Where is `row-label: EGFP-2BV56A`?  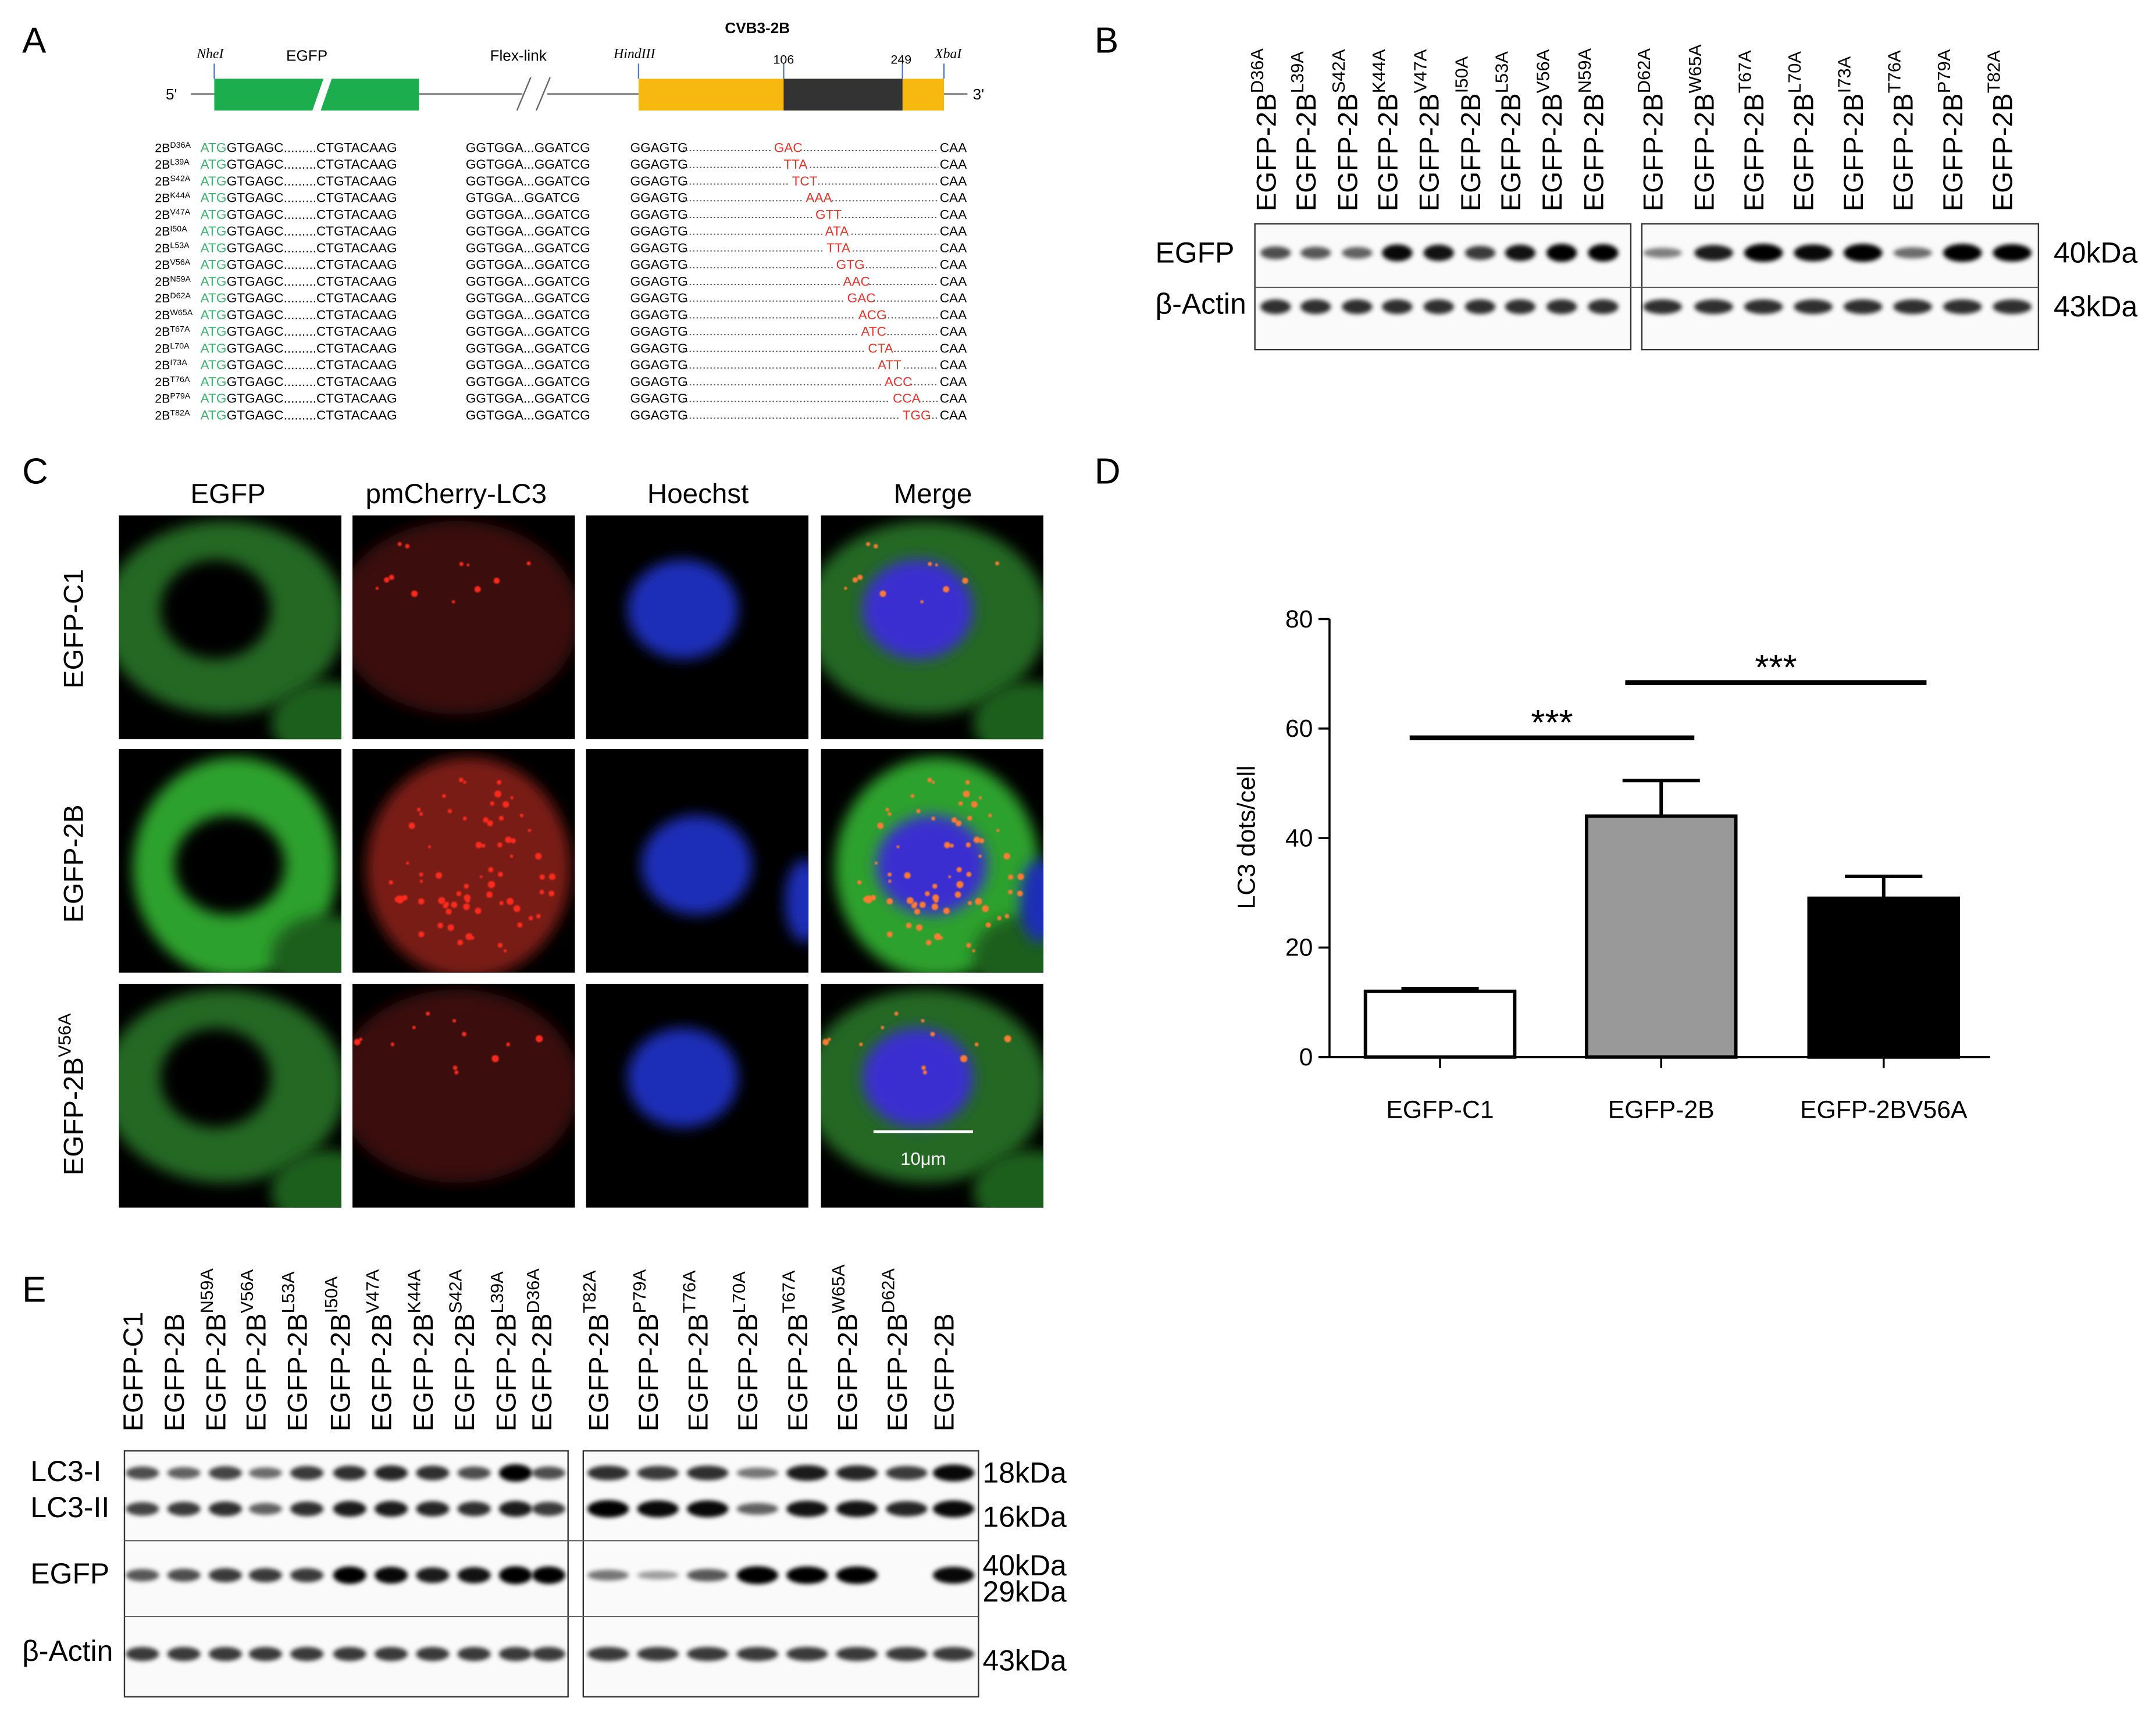 row-label: EGFP-2BV56A is located at coordinates (71, 1094).